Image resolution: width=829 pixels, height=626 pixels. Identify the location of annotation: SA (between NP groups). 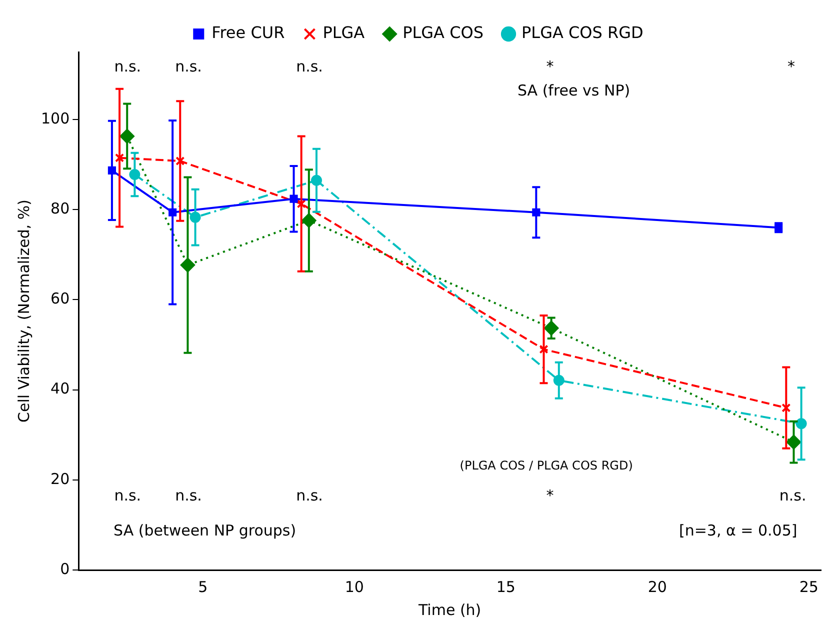
(205, 531).